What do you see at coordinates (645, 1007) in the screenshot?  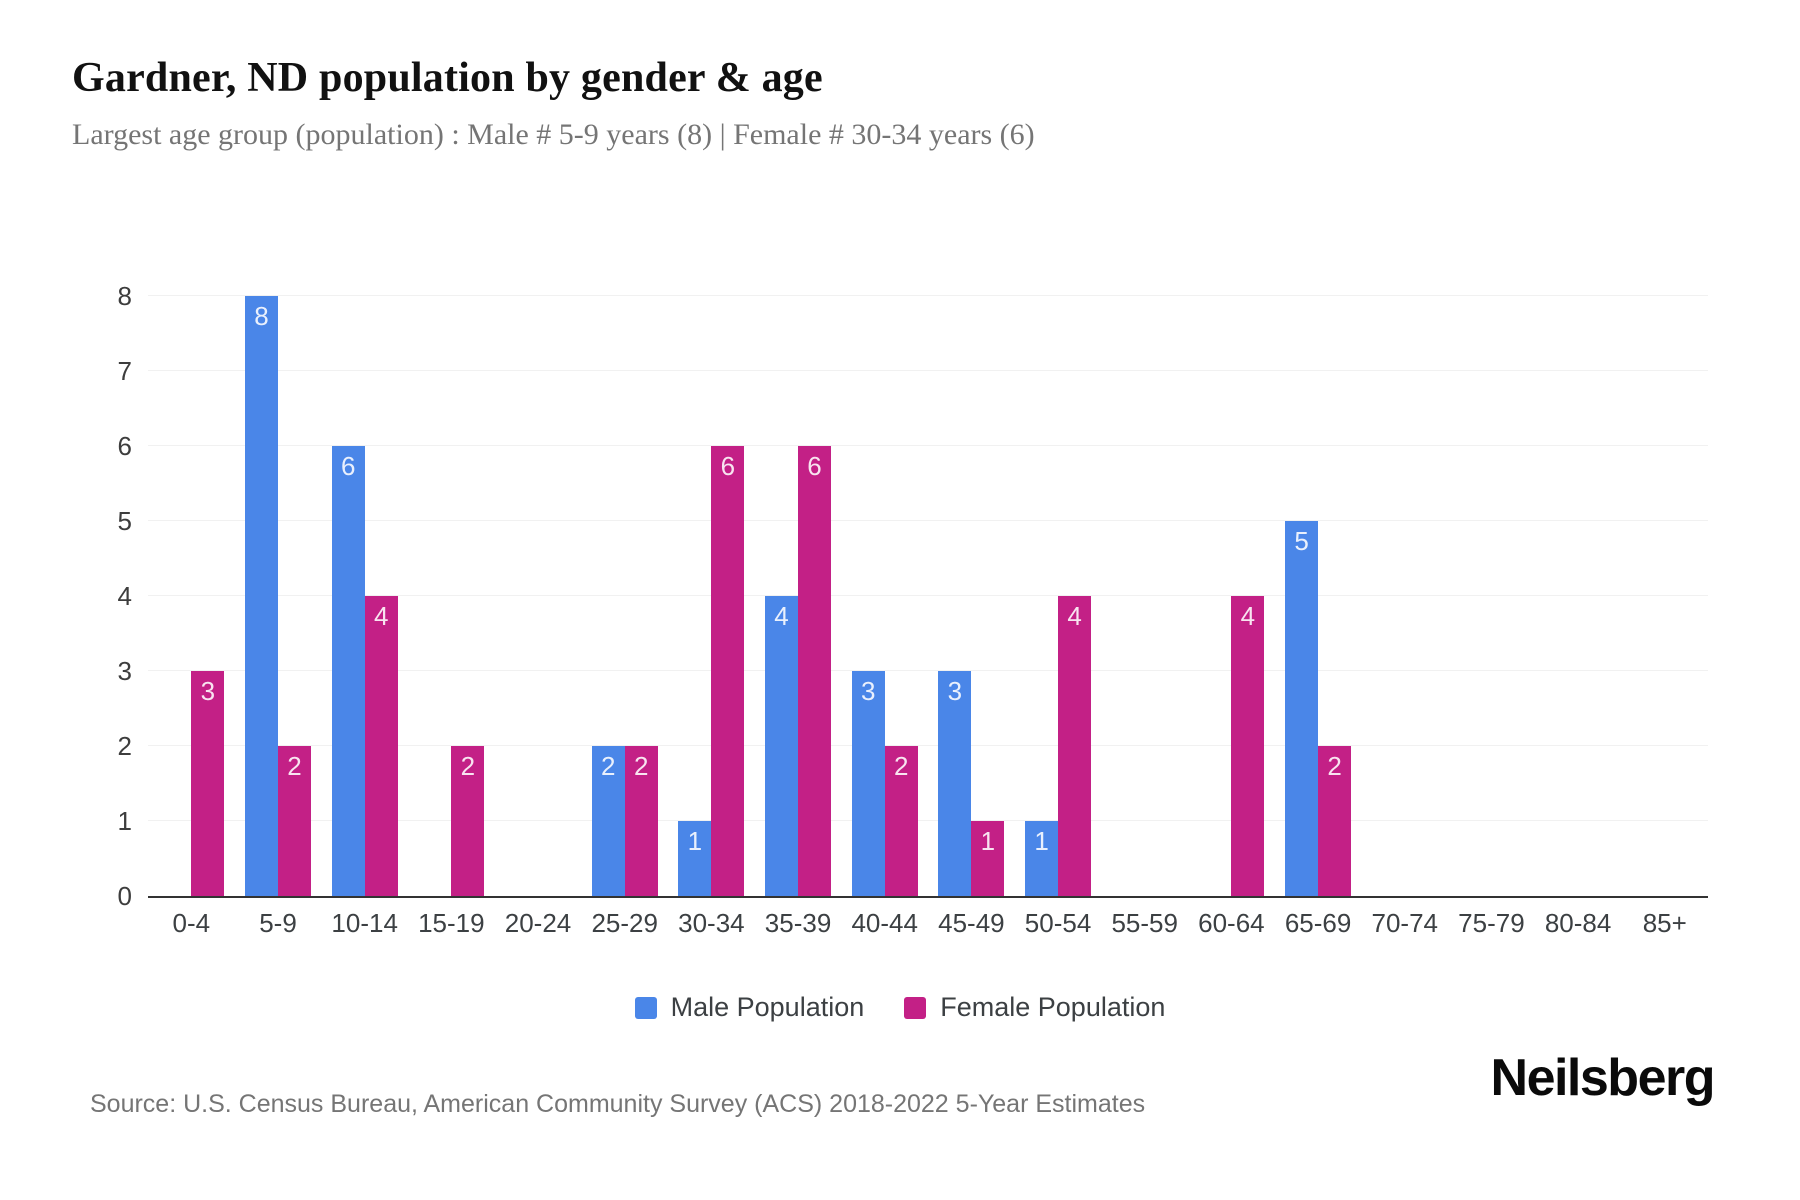 I see `male-series-swatch` at bounding box center [645, 1007].